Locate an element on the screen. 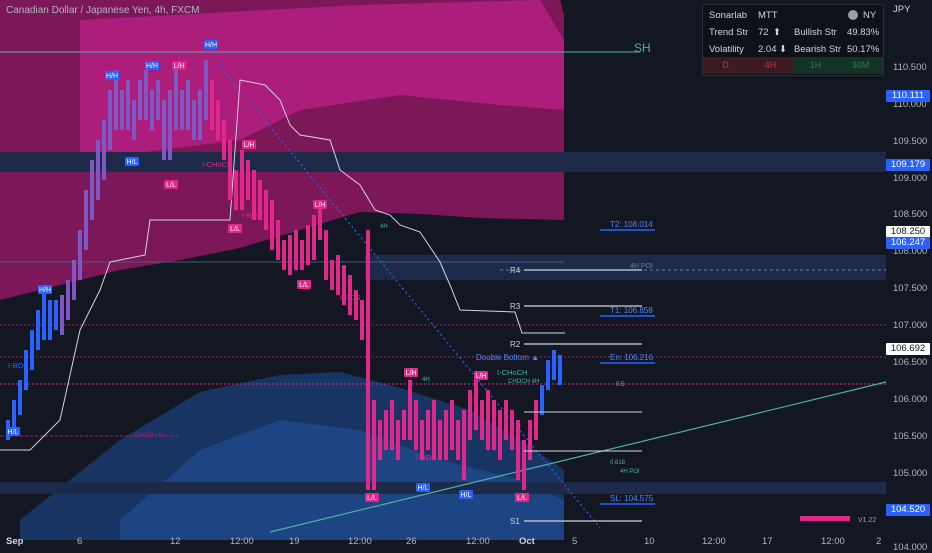 This screenshot has height=553, width=932. x-tick: 6 is located at coordinates (80, 541).